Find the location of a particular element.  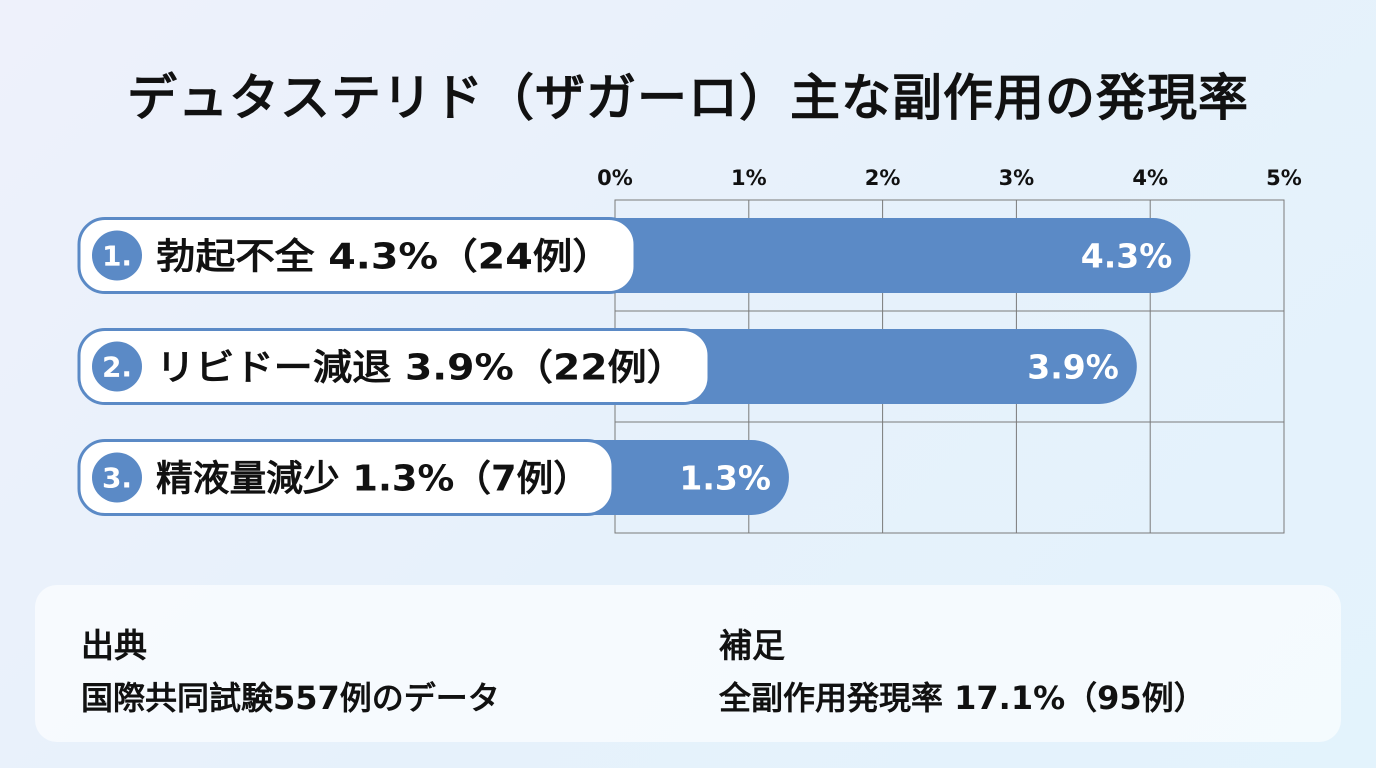

rank-number: 3. is located at coordinates (117, 478).